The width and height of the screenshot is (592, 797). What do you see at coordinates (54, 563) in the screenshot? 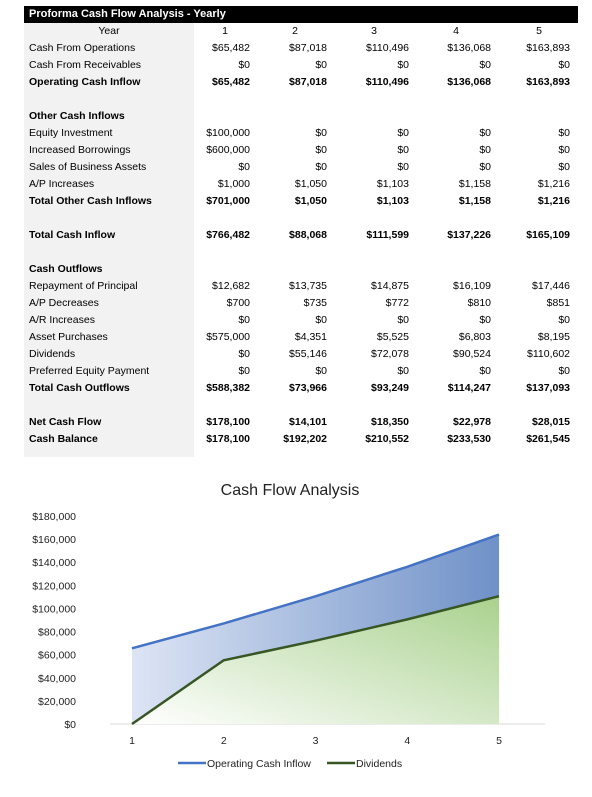
I see `y-tick-label: $140,000` at bounding box center [54, 563].